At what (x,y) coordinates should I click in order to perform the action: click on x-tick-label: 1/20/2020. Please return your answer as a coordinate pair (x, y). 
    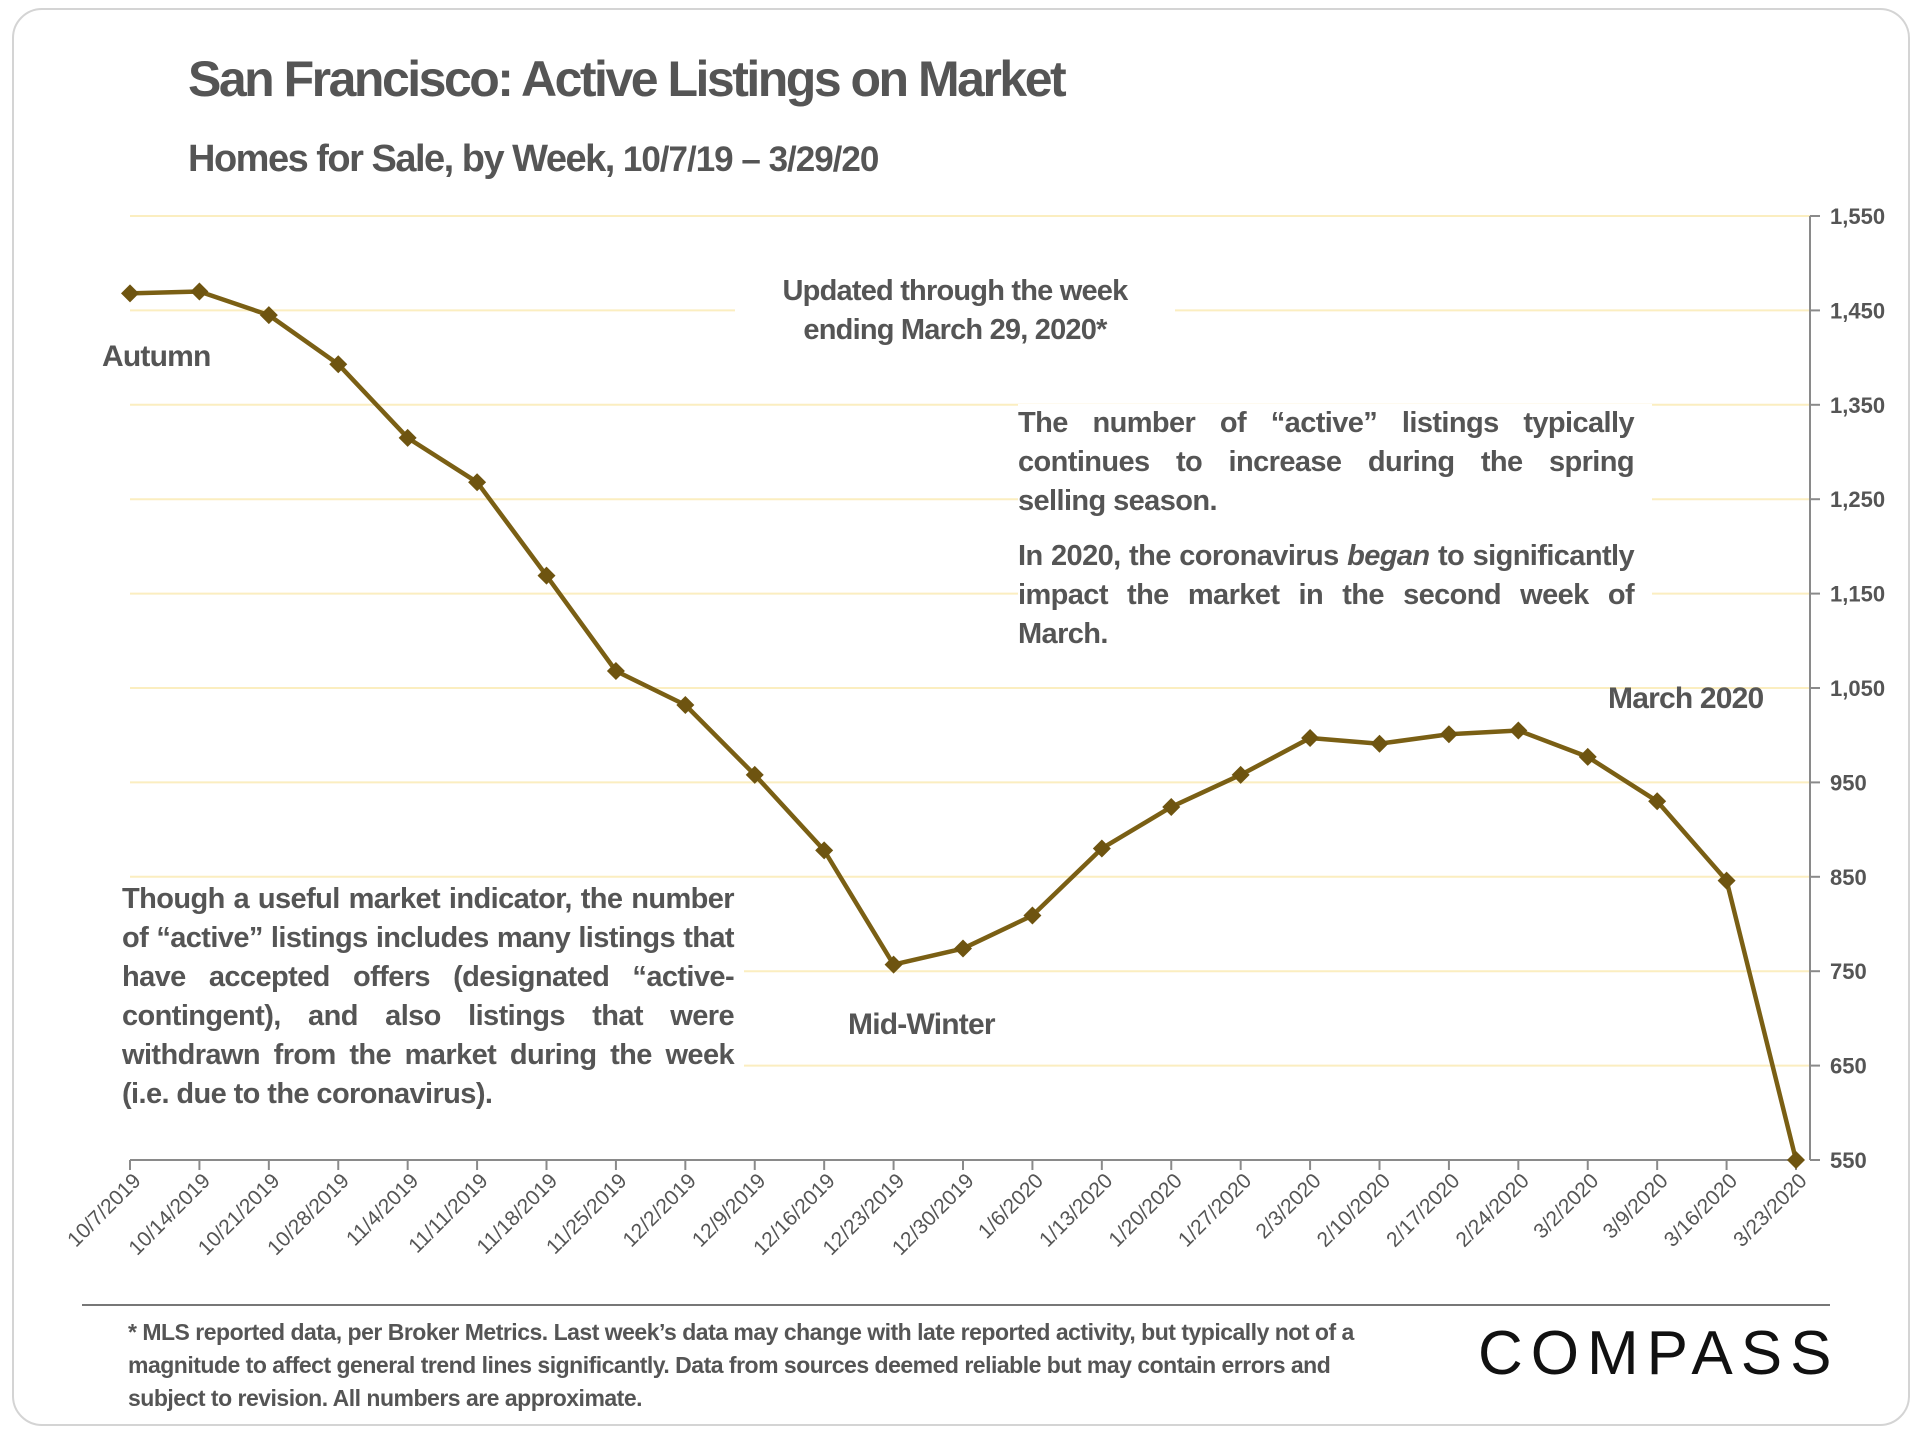
    Looking at the image, I should click on (1145, 1210).